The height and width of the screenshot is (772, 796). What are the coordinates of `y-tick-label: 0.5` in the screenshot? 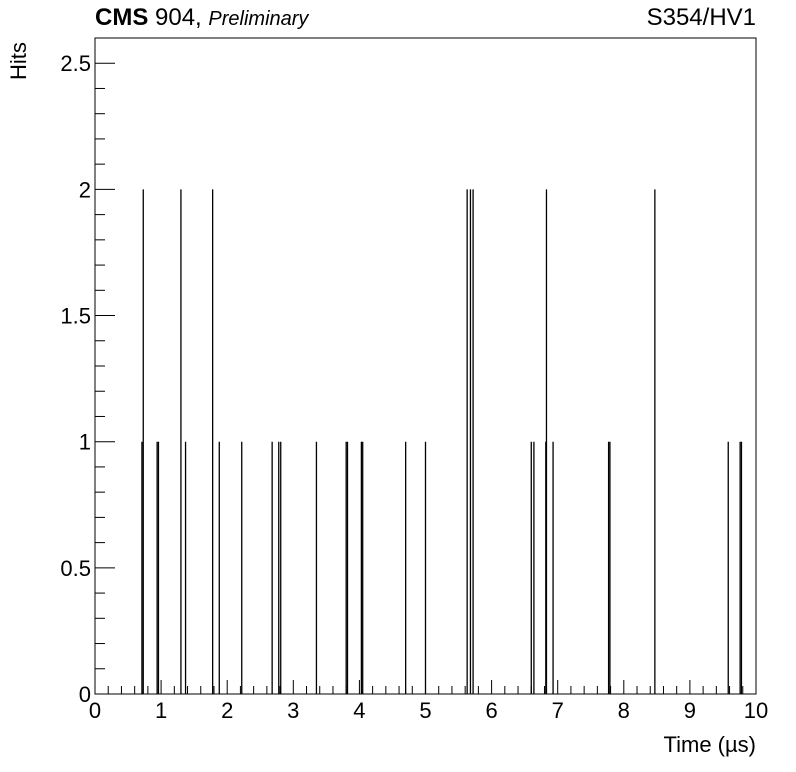 It's located at (75, 568).